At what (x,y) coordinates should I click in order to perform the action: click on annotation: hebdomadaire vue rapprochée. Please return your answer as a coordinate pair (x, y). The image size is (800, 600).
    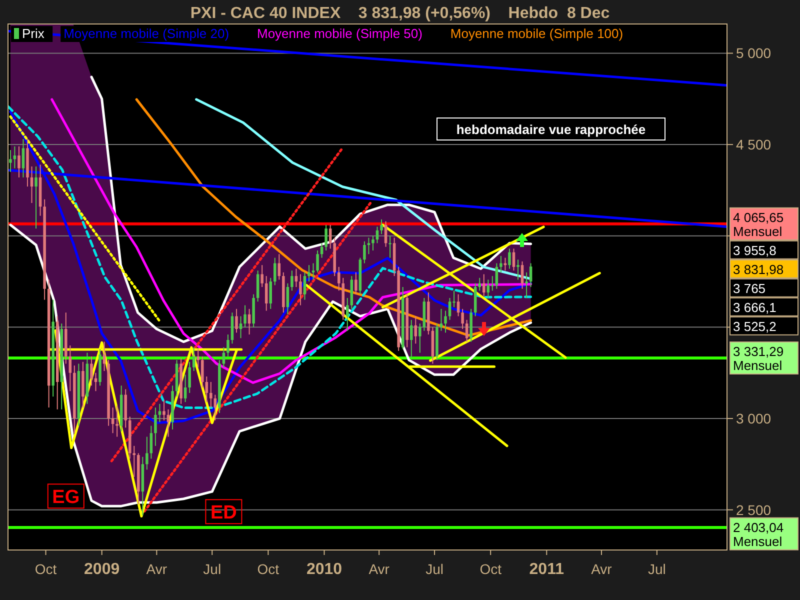
    Looking at the image, I should click on (551, 129).